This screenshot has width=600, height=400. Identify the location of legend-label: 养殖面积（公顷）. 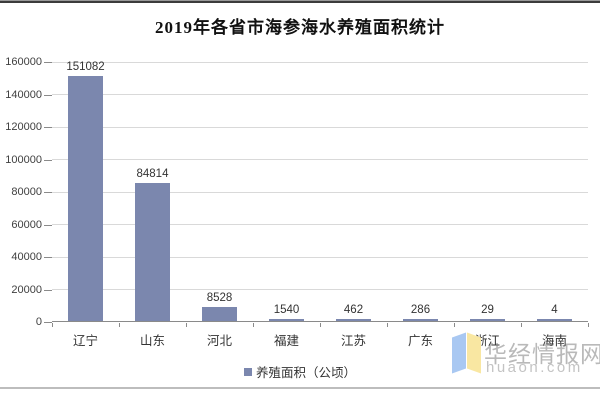
(305, 373).